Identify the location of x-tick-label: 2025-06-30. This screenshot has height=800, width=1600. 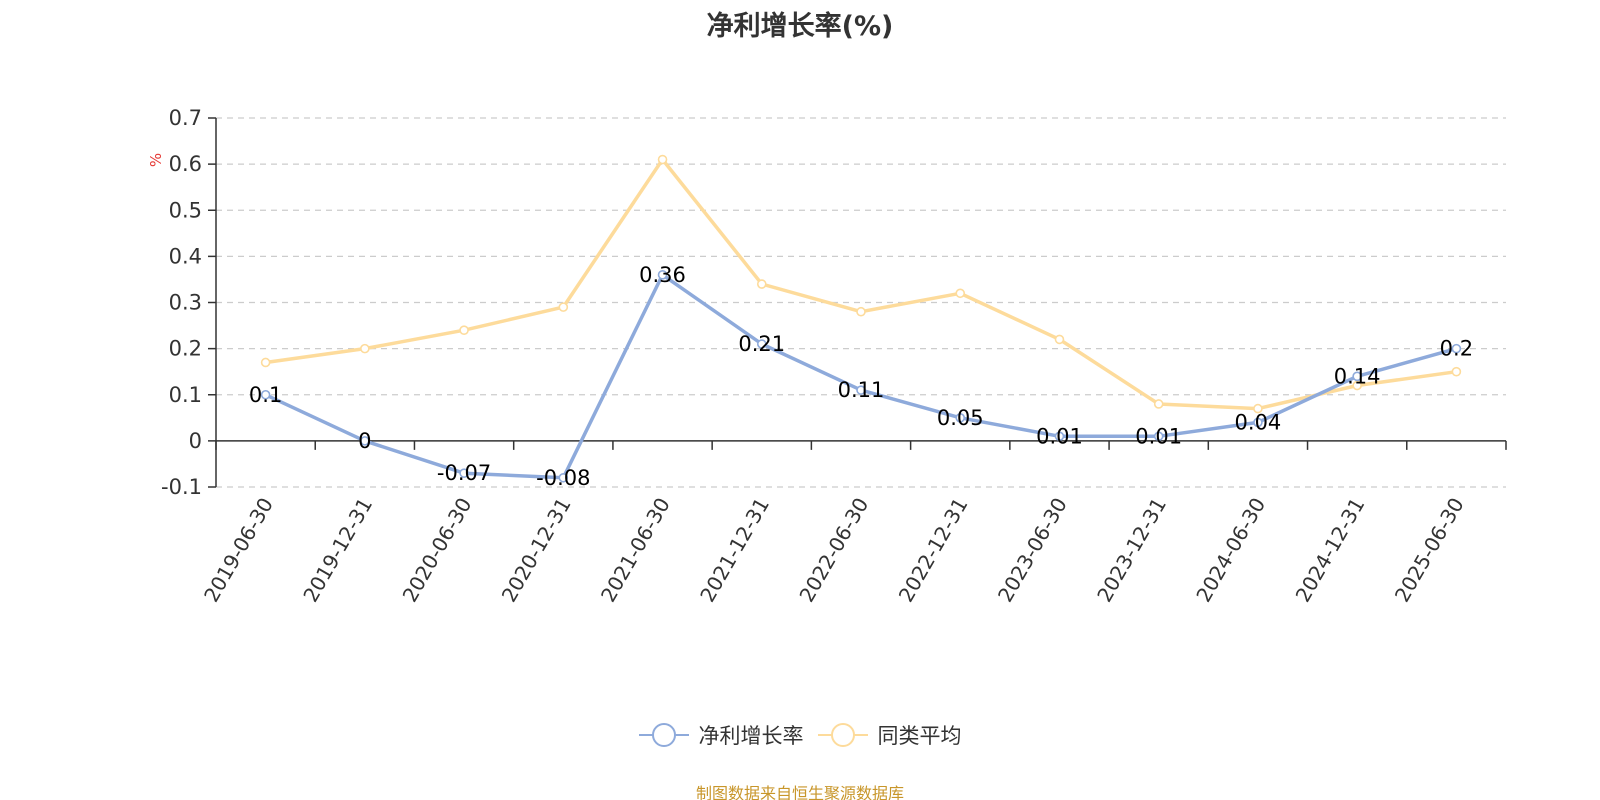
(1429, 550).